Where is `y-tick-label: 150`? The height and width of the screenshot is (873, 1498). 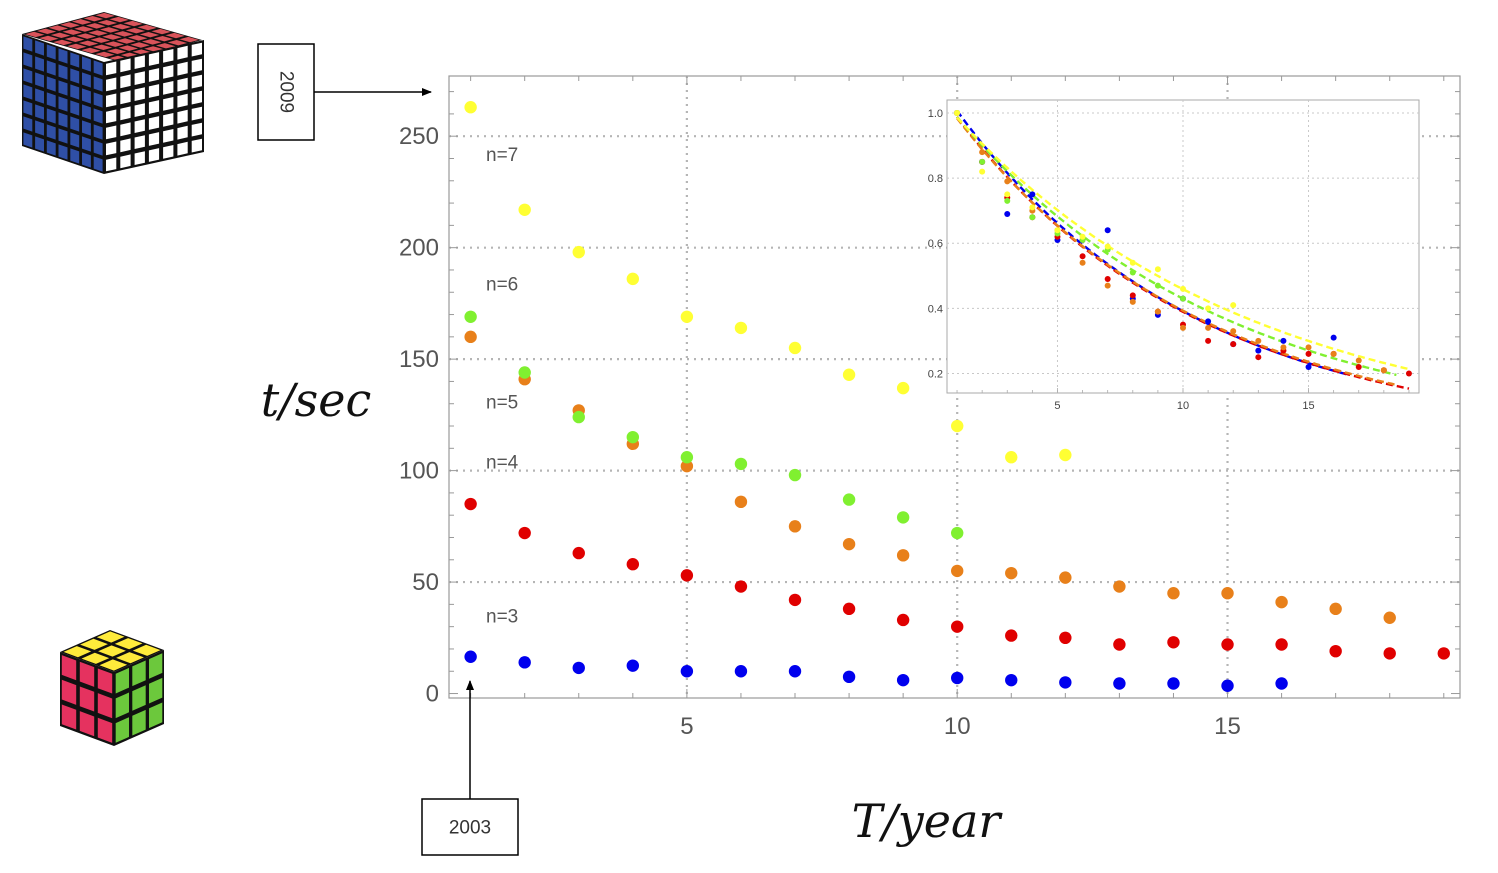 y-tick-label: 150 is located at coordinates (419, 359).